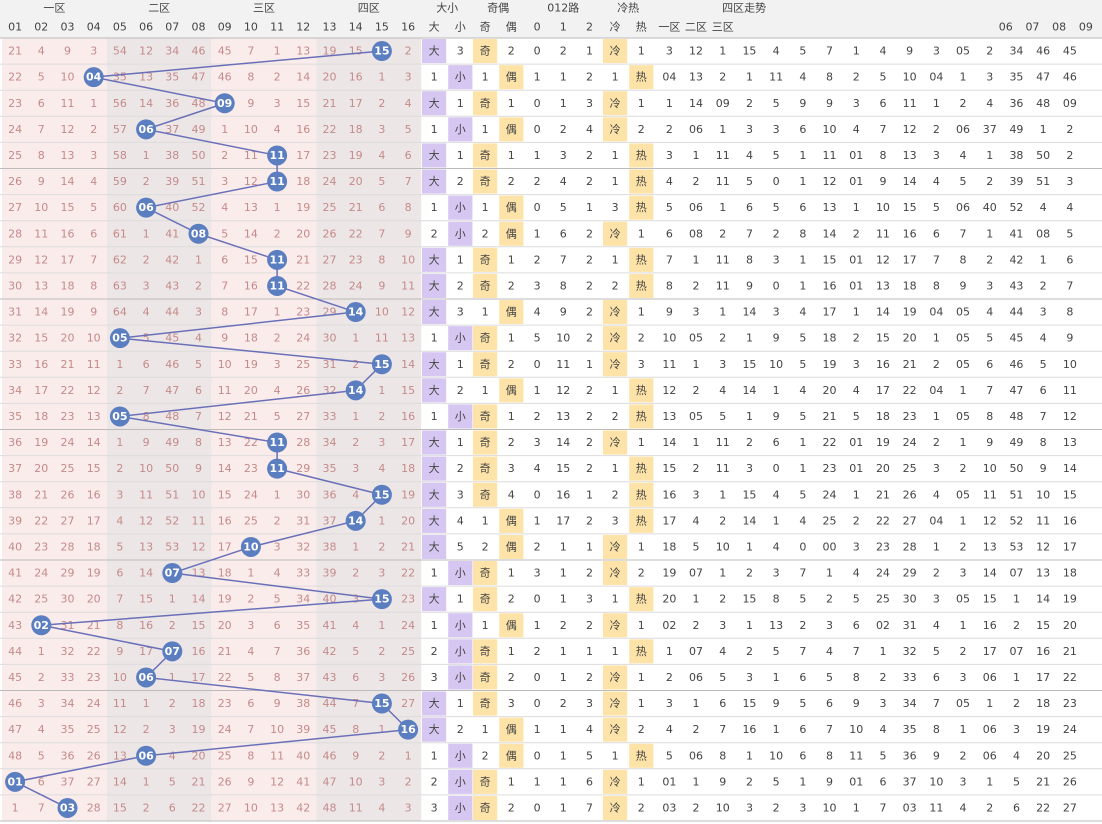 This screenshot has height=824, width=1102. What do you see at coordinates (563, 338) in the screenshot?
I see `road-cell: 10` at bounding box center [563, 338].